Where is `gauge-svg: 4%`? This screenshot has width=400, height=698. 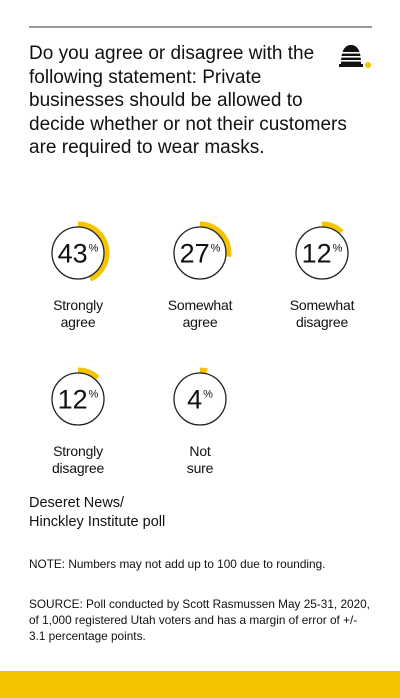
gauge-svg: 4% is located at coordinates (200, 396).